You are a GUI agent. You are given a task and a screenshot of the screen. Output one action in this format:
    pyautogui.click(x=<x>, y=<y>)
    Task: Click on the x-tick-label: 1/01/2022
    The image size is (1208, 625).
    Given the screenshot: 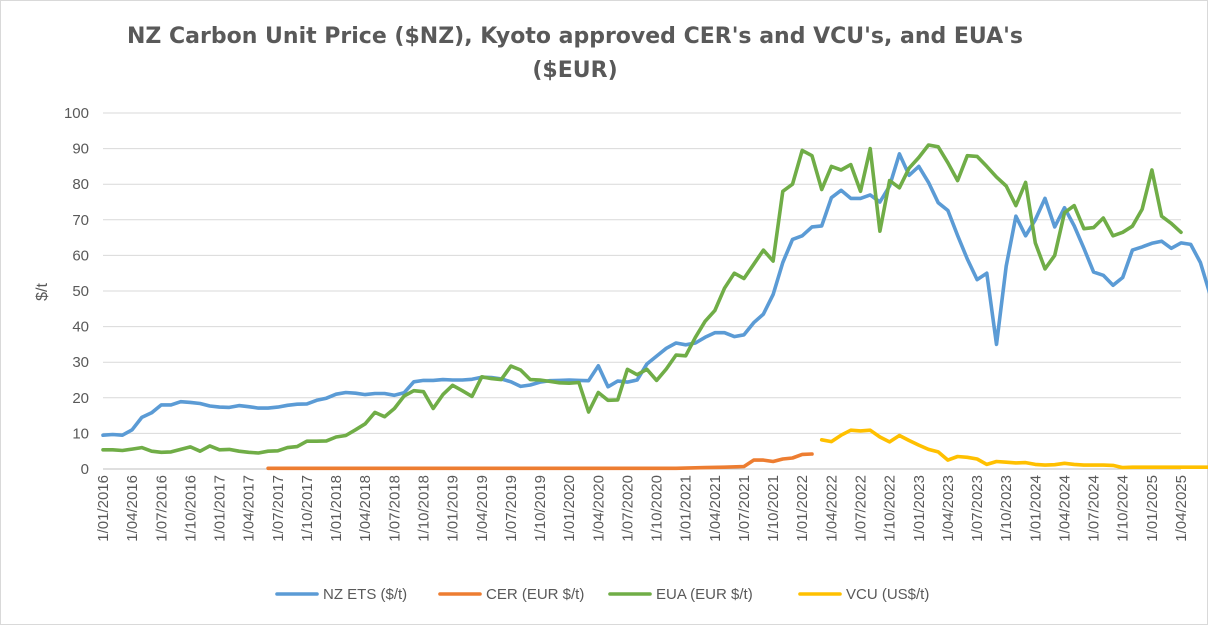 What is the action you would take?
    pyautogui.click(x=802, y=508)
    